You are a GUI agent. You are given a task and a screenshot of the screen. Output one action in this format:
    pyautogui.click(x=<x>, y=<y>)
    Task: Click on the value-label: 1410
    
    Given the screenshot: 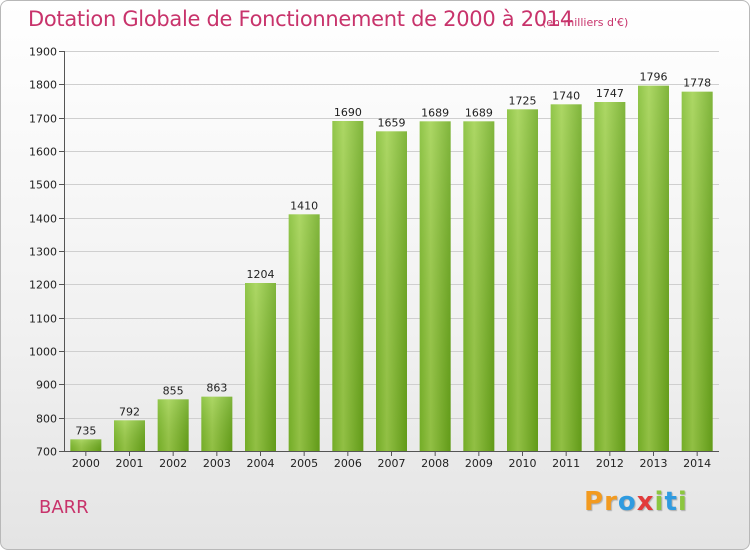 What is the action you would take?
    pyautogui.click(x=304, y=205)
    